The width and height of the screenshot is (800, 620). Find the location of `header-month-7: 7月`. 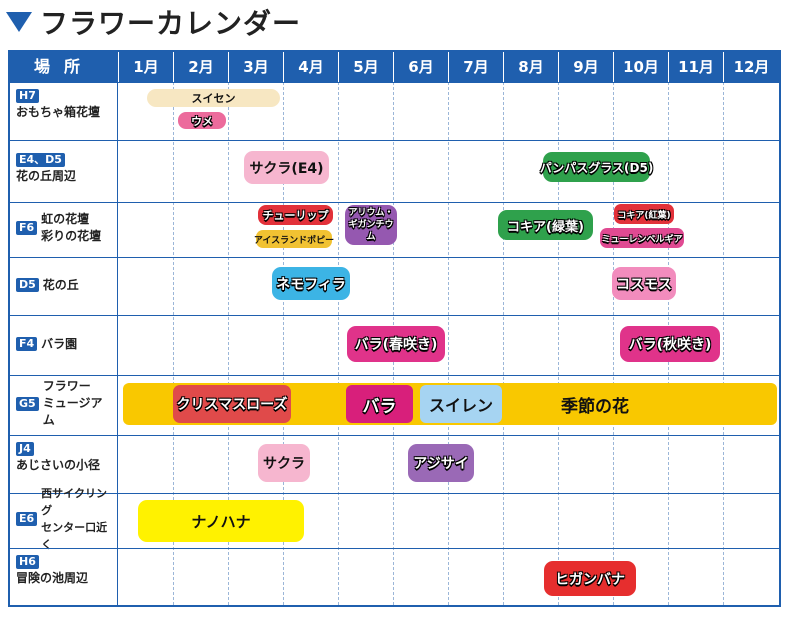

header-month-7: 7月 is located at coordinates (475, 67).